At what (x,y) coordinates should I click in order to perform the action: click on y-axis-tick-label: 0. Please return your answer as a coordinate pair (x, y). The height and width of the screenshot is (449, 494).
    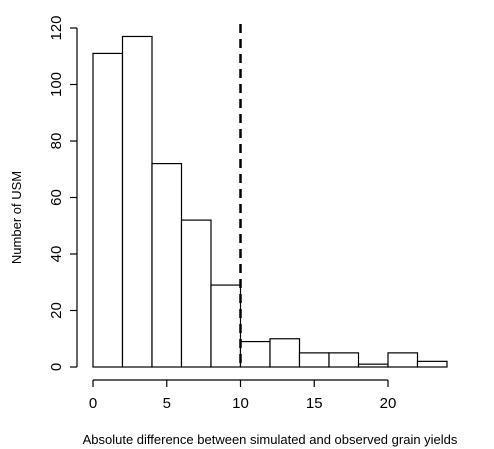
    Looking at the image, I should click on (56, 367).